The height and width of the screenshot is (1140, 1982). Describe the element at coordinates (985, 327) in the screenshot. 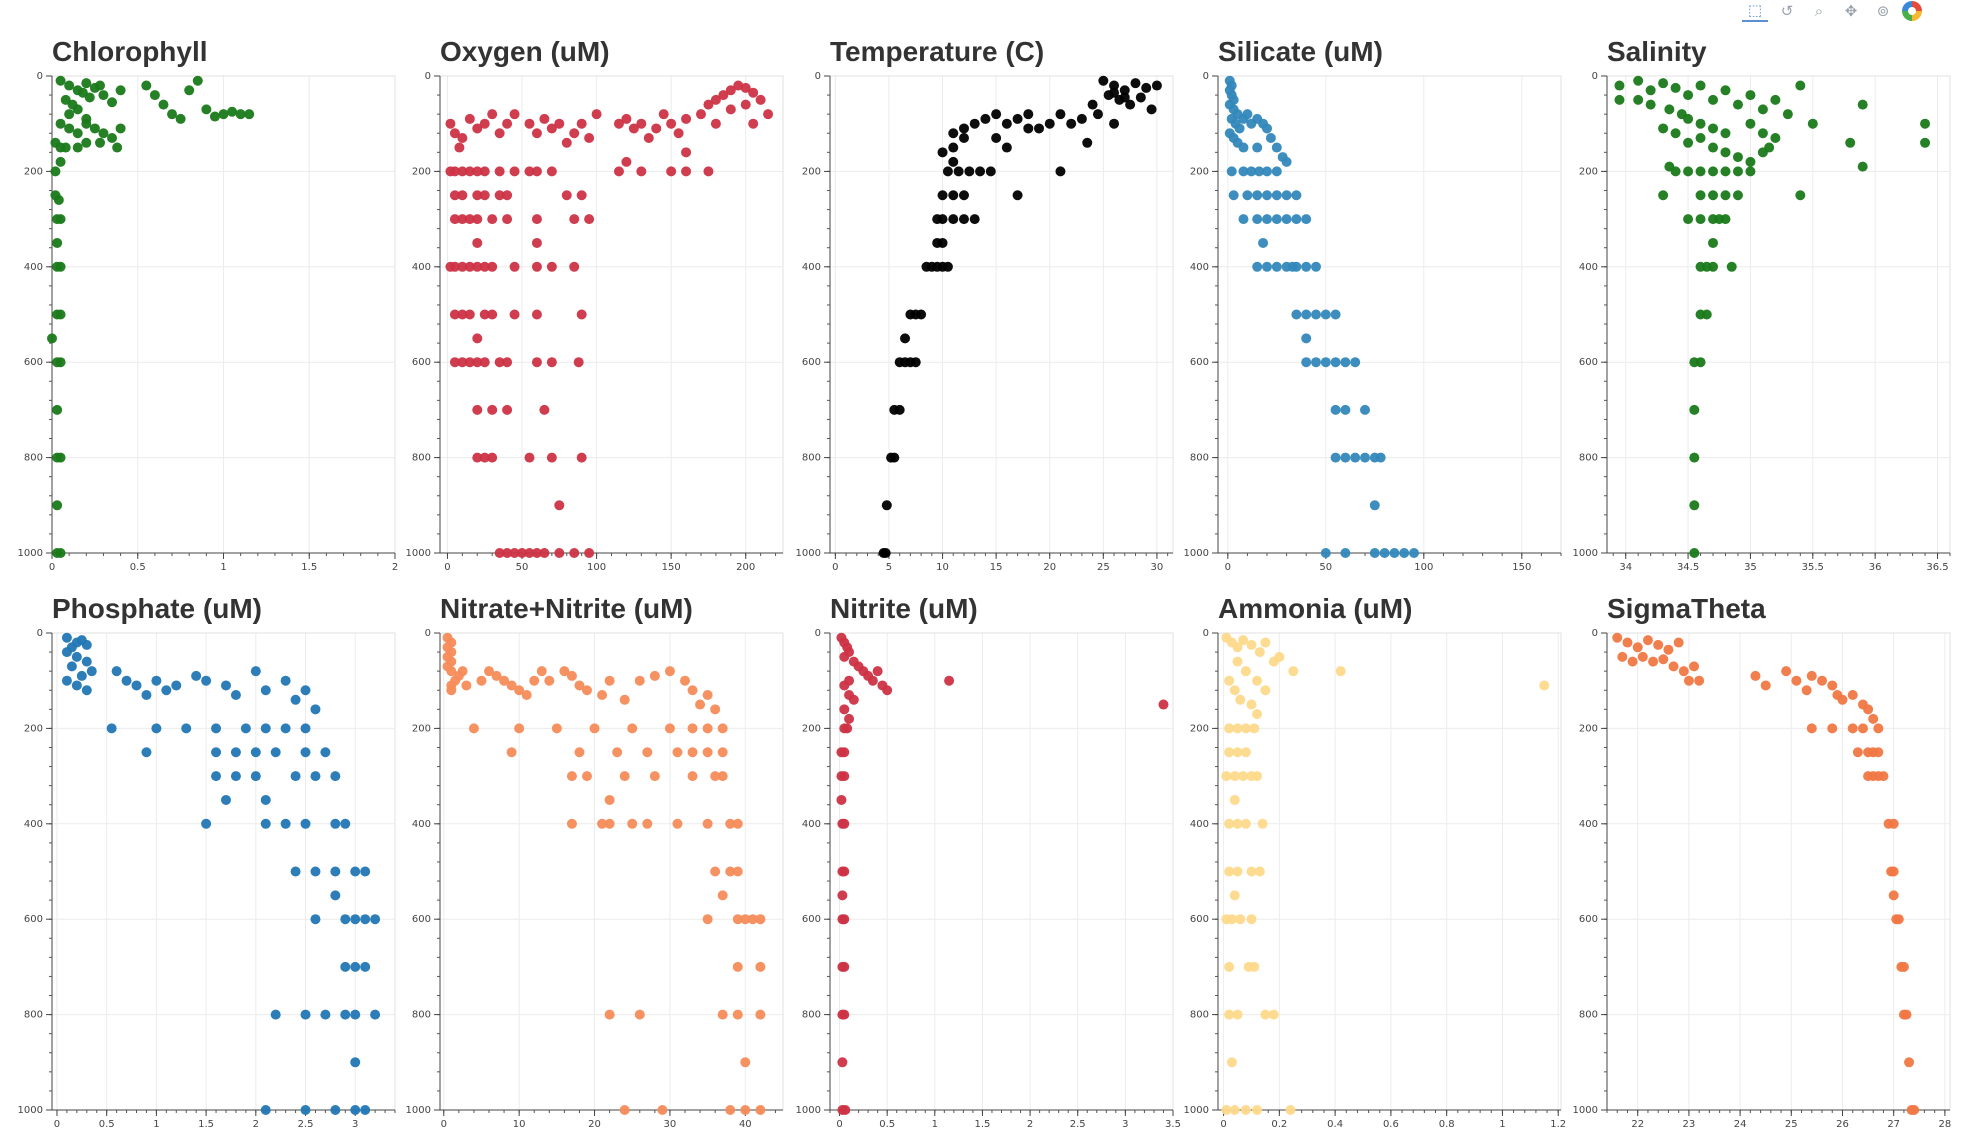

I see `plot-area-temperature-c: 0 5 10 15 20 25 30 0 200 400 600 800 1000` at that location.